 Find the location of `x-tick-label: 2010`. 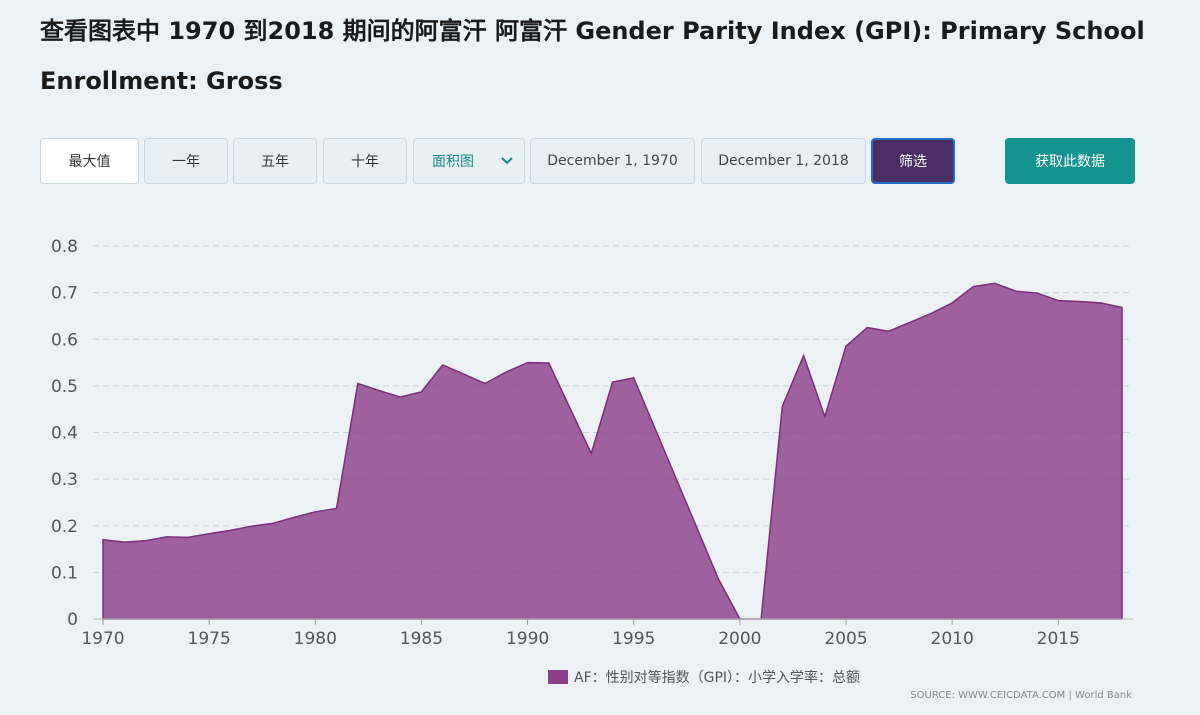

x-tick-label: 2010 is located at coordinates (952, 639).